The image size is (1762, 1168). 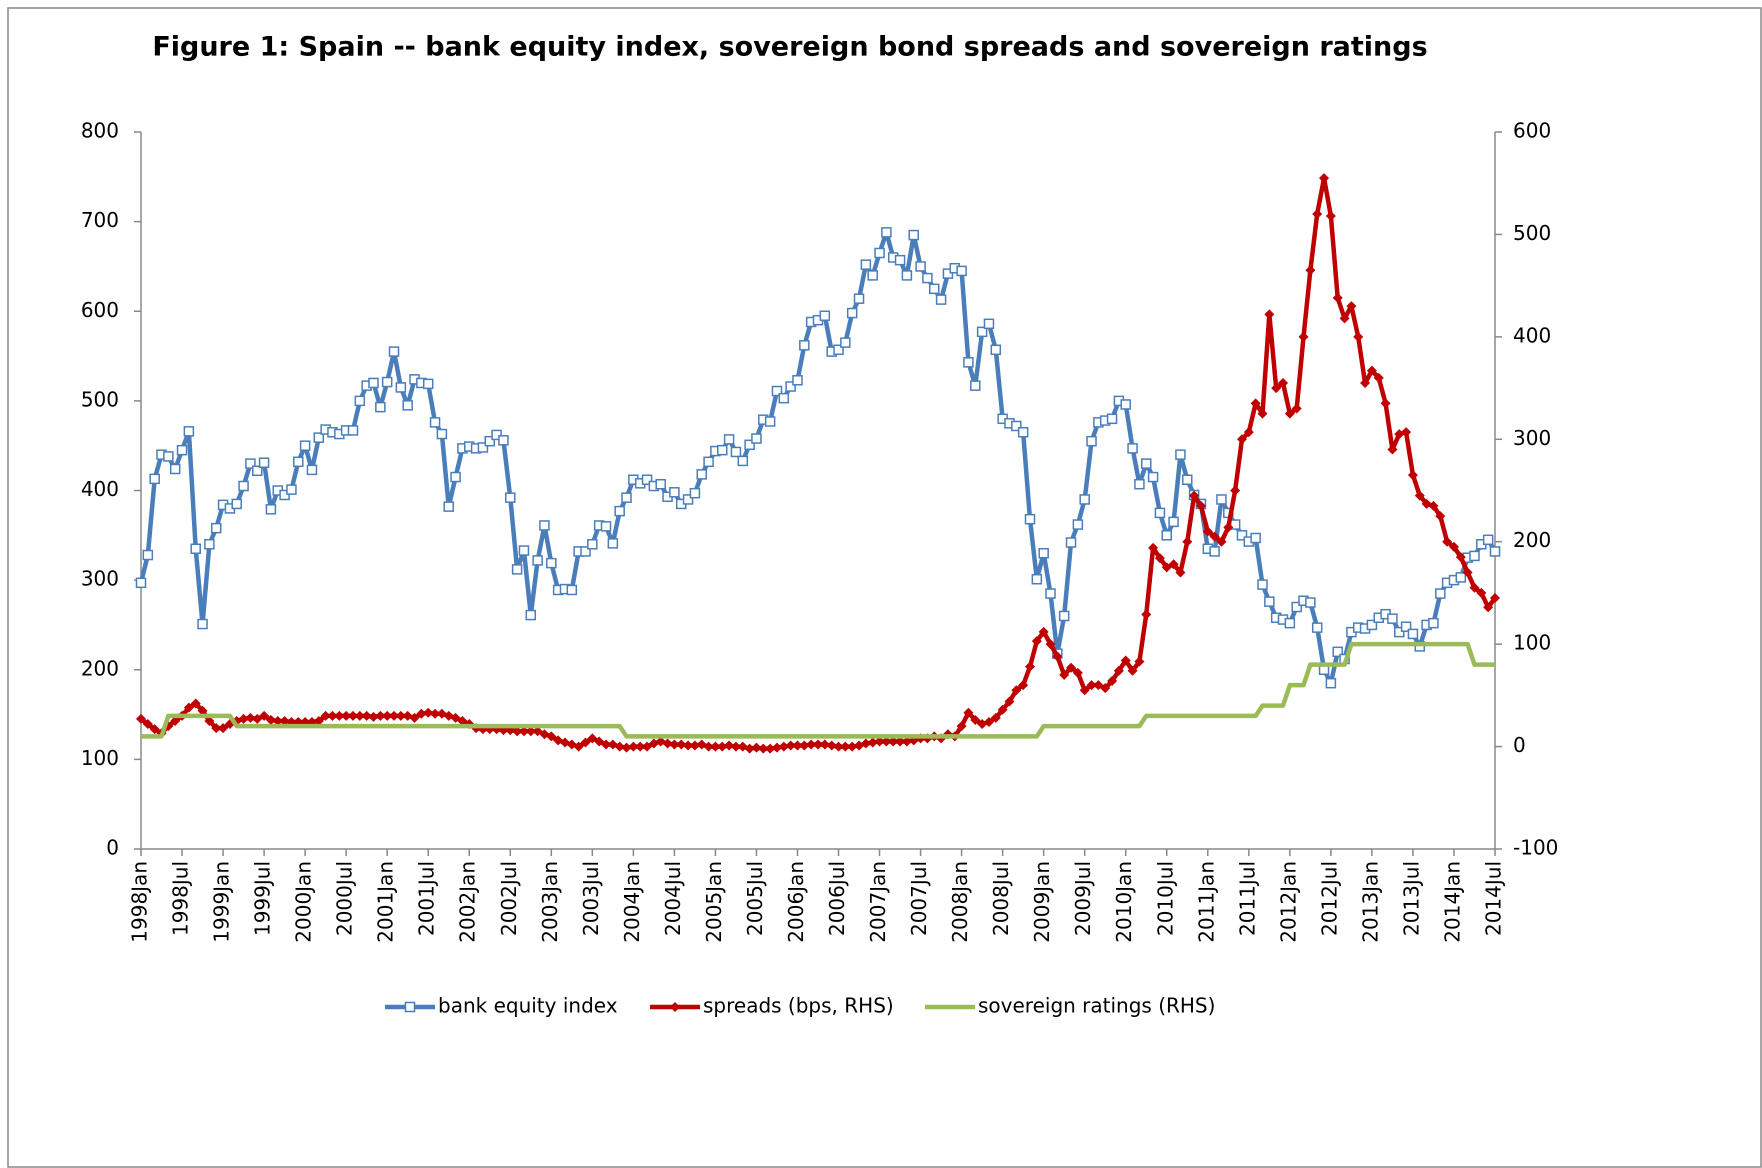 What do you see at coordinates (1532, 131) in the screenshot?
I see `y2-tick-label: 600` at bounding box center [1532, 131].